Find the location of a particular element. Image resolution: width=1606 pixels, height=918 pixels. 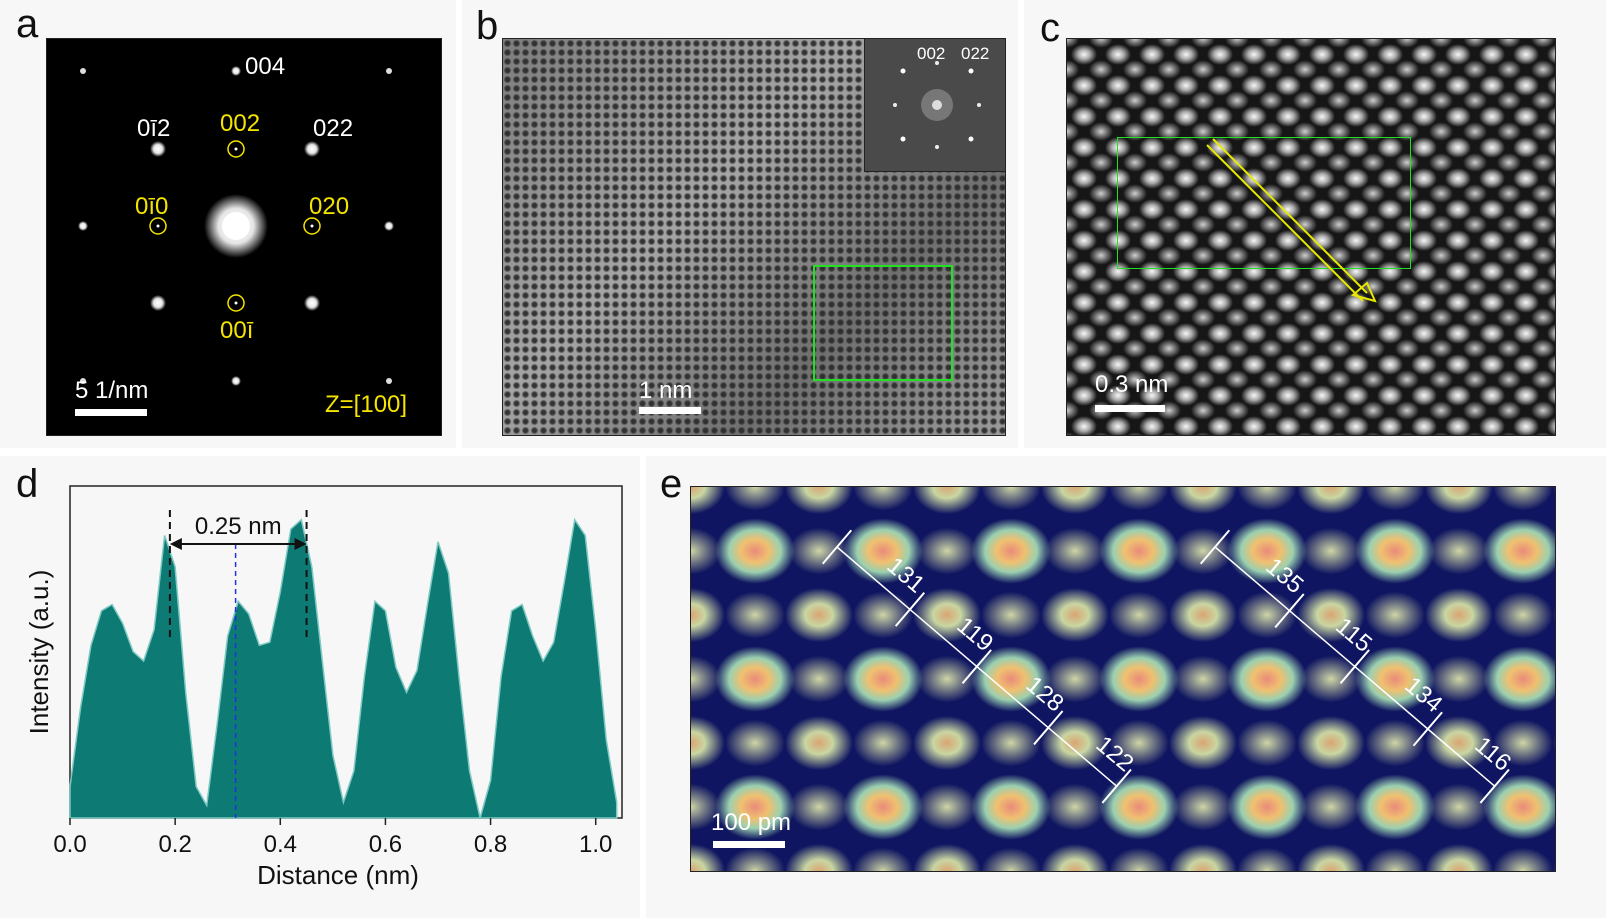

scale-bar-label-c: 0.3 nm is located at coordinates (1132, 384).